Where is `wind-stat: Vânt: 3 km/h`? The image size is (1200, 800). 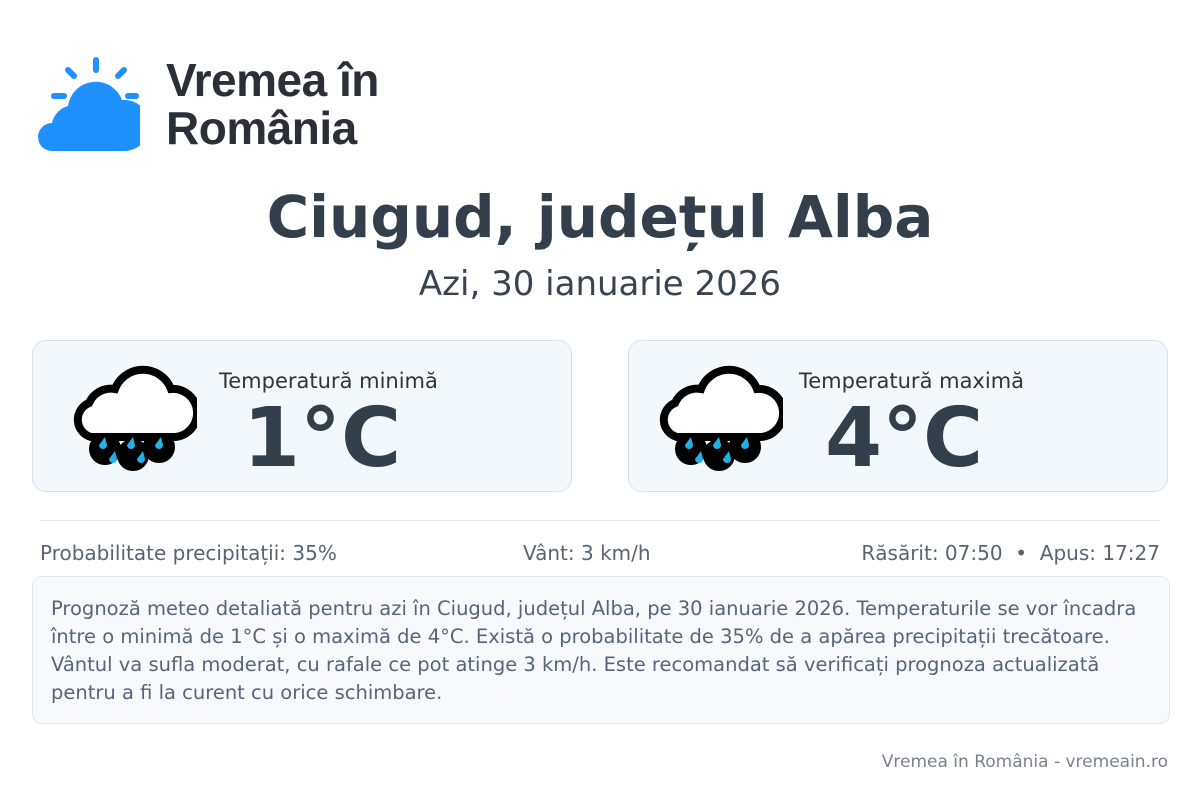
wind-stat: Vânt: 3 km/h is located at coordinates (587, 553).